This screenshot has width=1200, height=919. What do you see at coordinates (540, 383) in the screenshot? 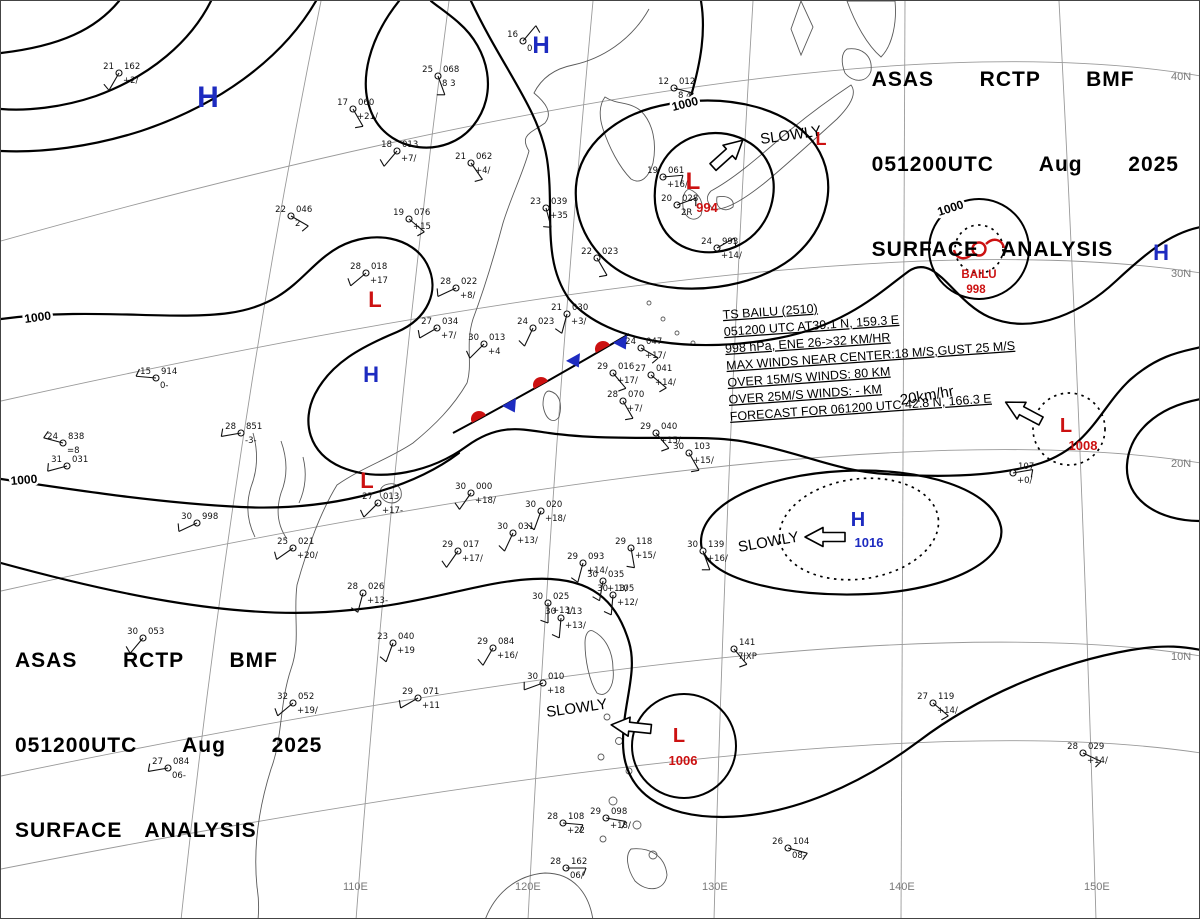
I see `front-semicircle` at bounding box center [540, 383].